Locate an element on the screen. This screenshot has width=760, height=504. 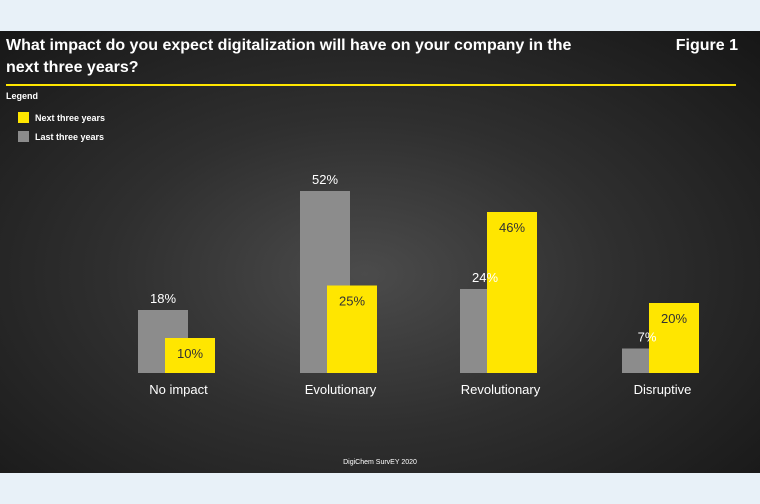
value-label-next-no-impact: 10% is located at coordinates (190, 353).